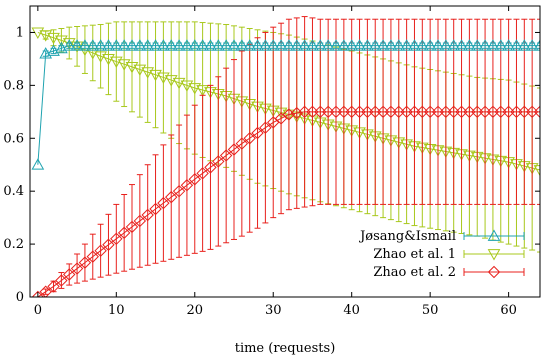  Describe the element at coordinates (20, 297) in the screenshot. I see `y-tick-label: 0` at that location.